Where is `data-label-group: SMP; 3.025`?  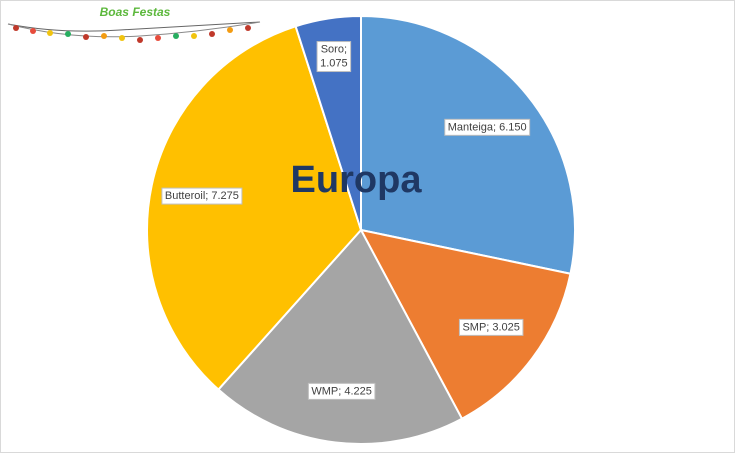 data-label-group: SMP; 3.025 is located at coordinates (491, 327).